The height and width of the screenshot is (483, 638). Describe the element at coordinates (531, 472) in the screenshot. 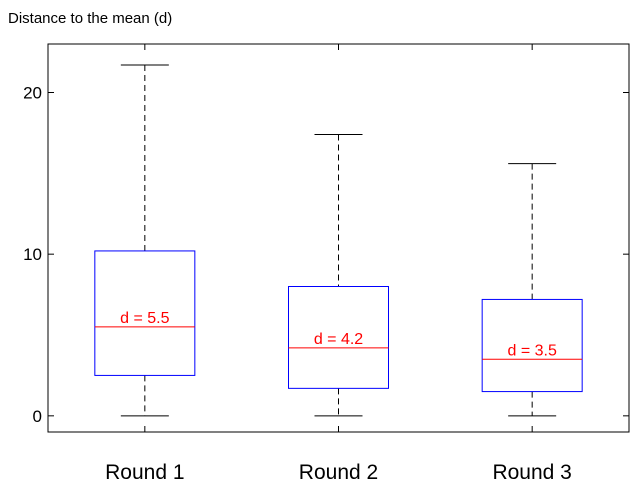

I see `x-category-label: Round 3` at that location.